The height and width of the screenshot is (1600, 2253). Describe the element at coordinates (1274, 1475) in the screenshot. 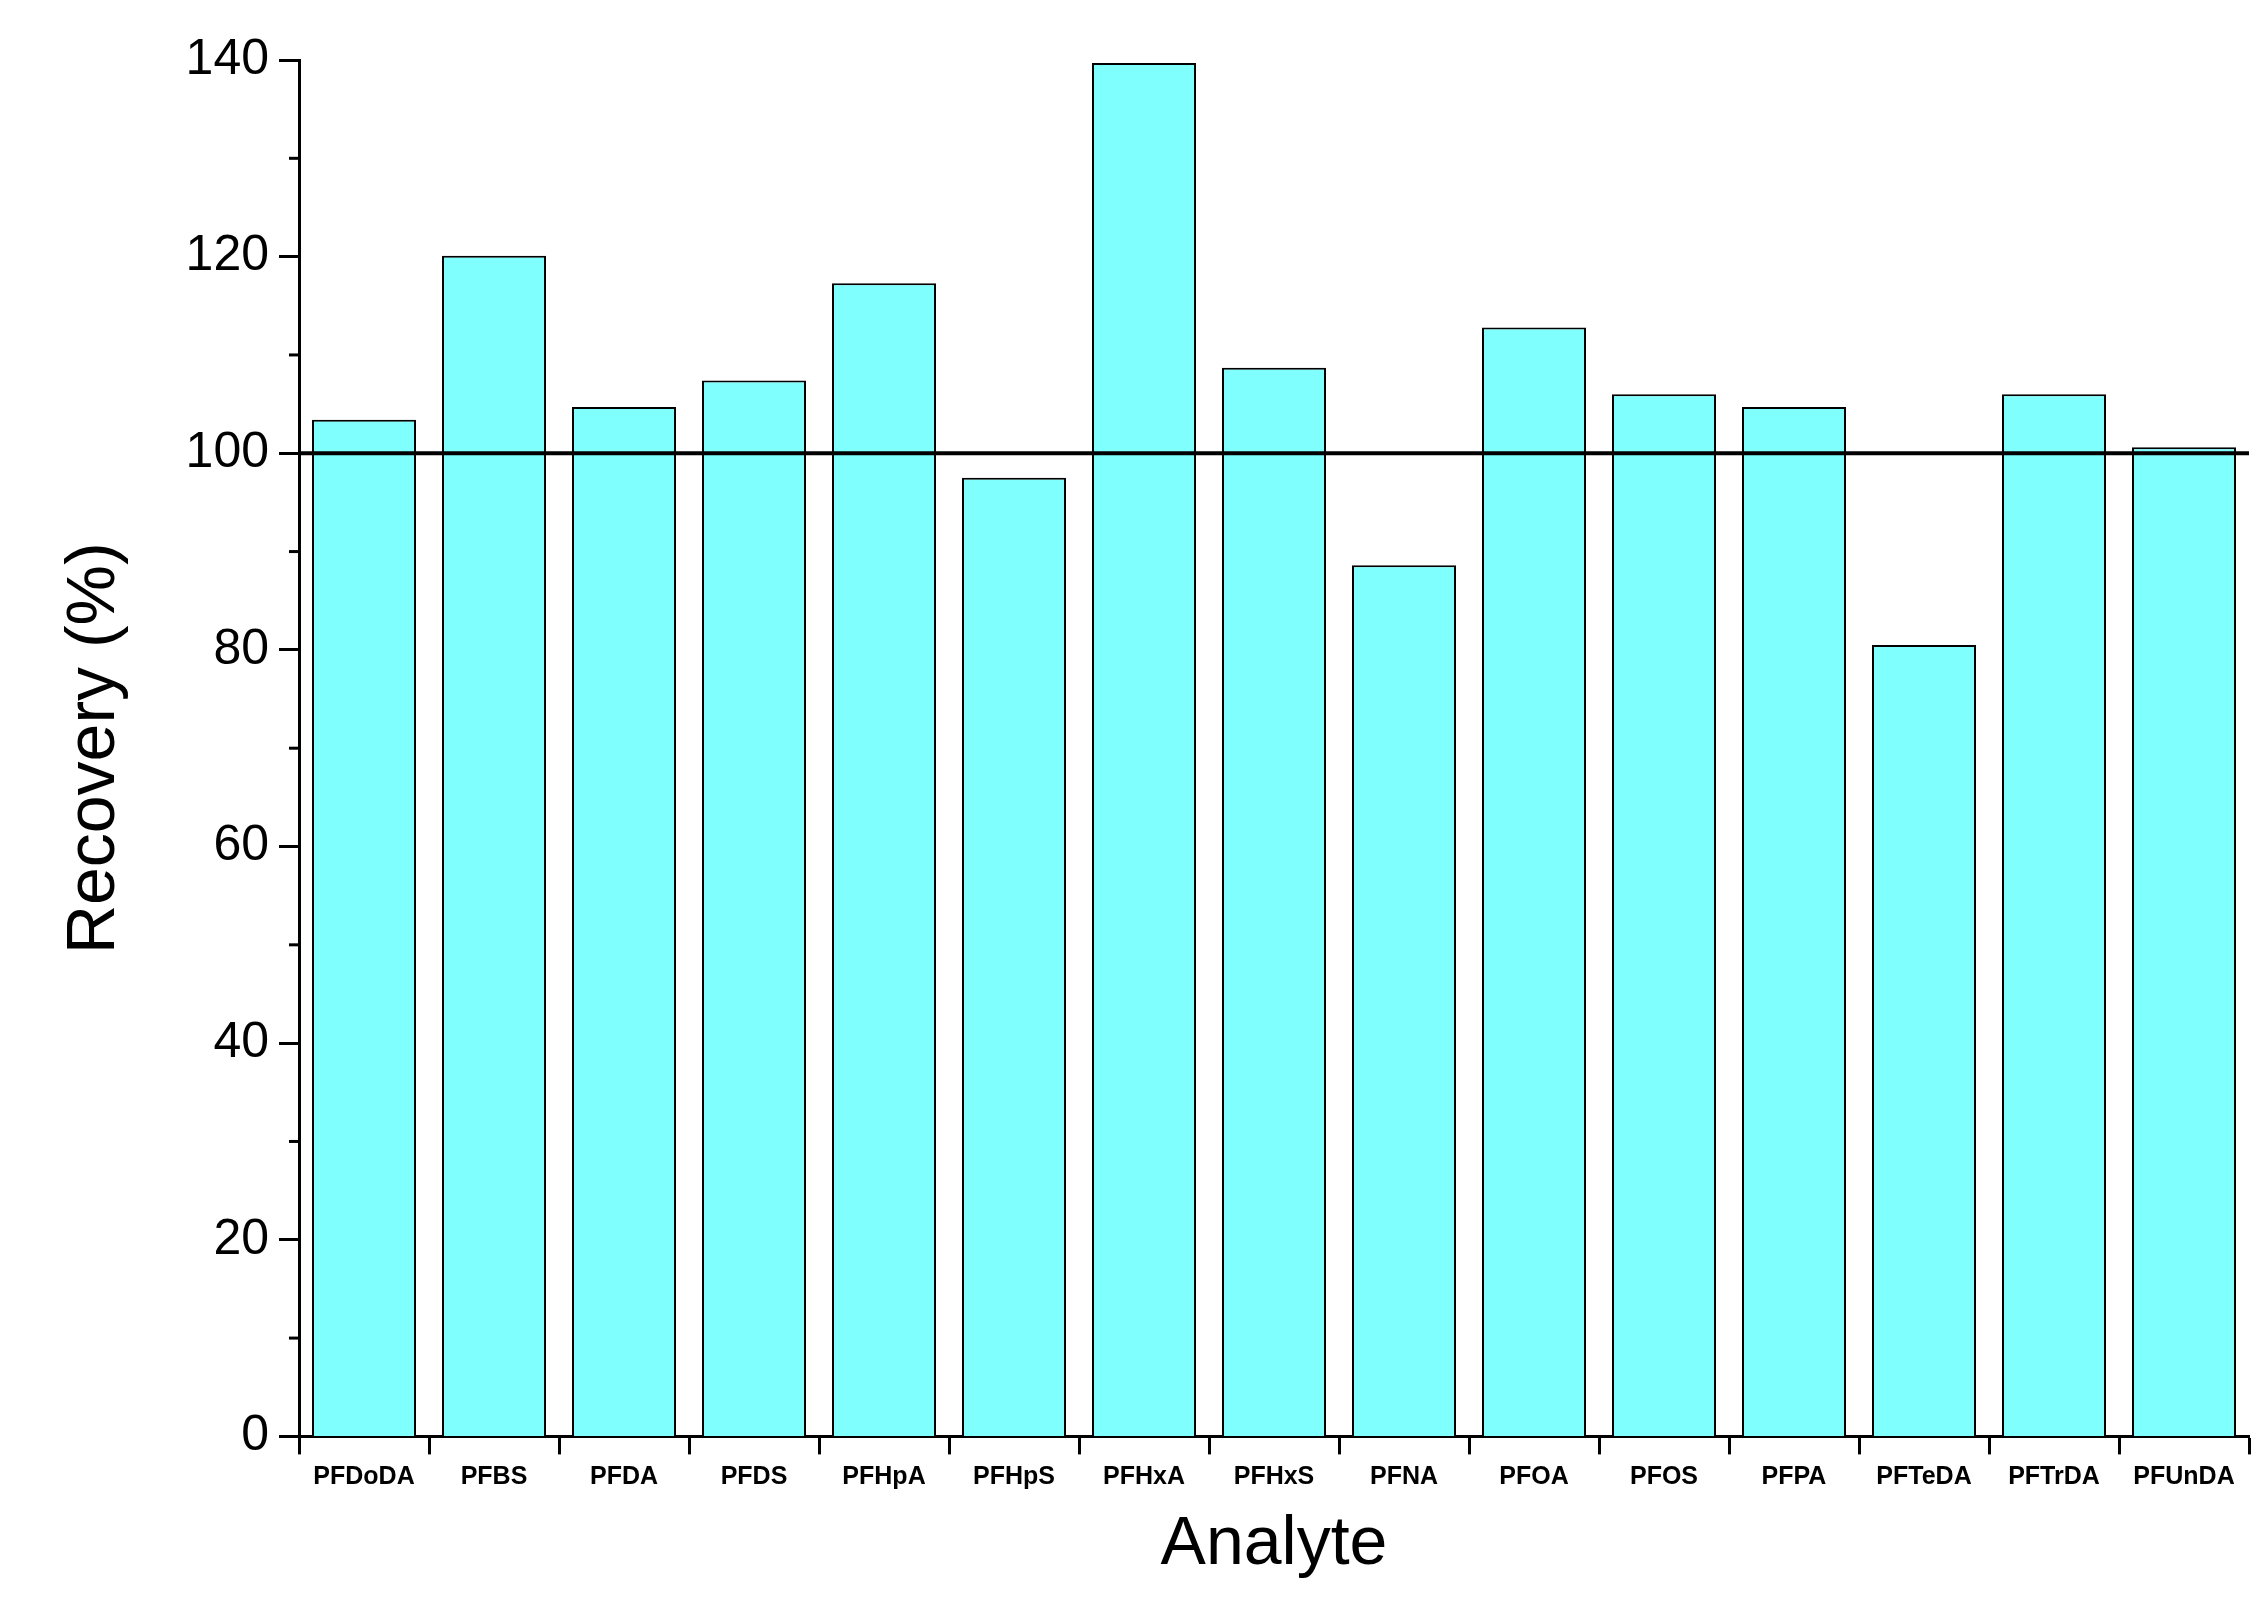

I see `x-tick-label: PFHxS` at that location.